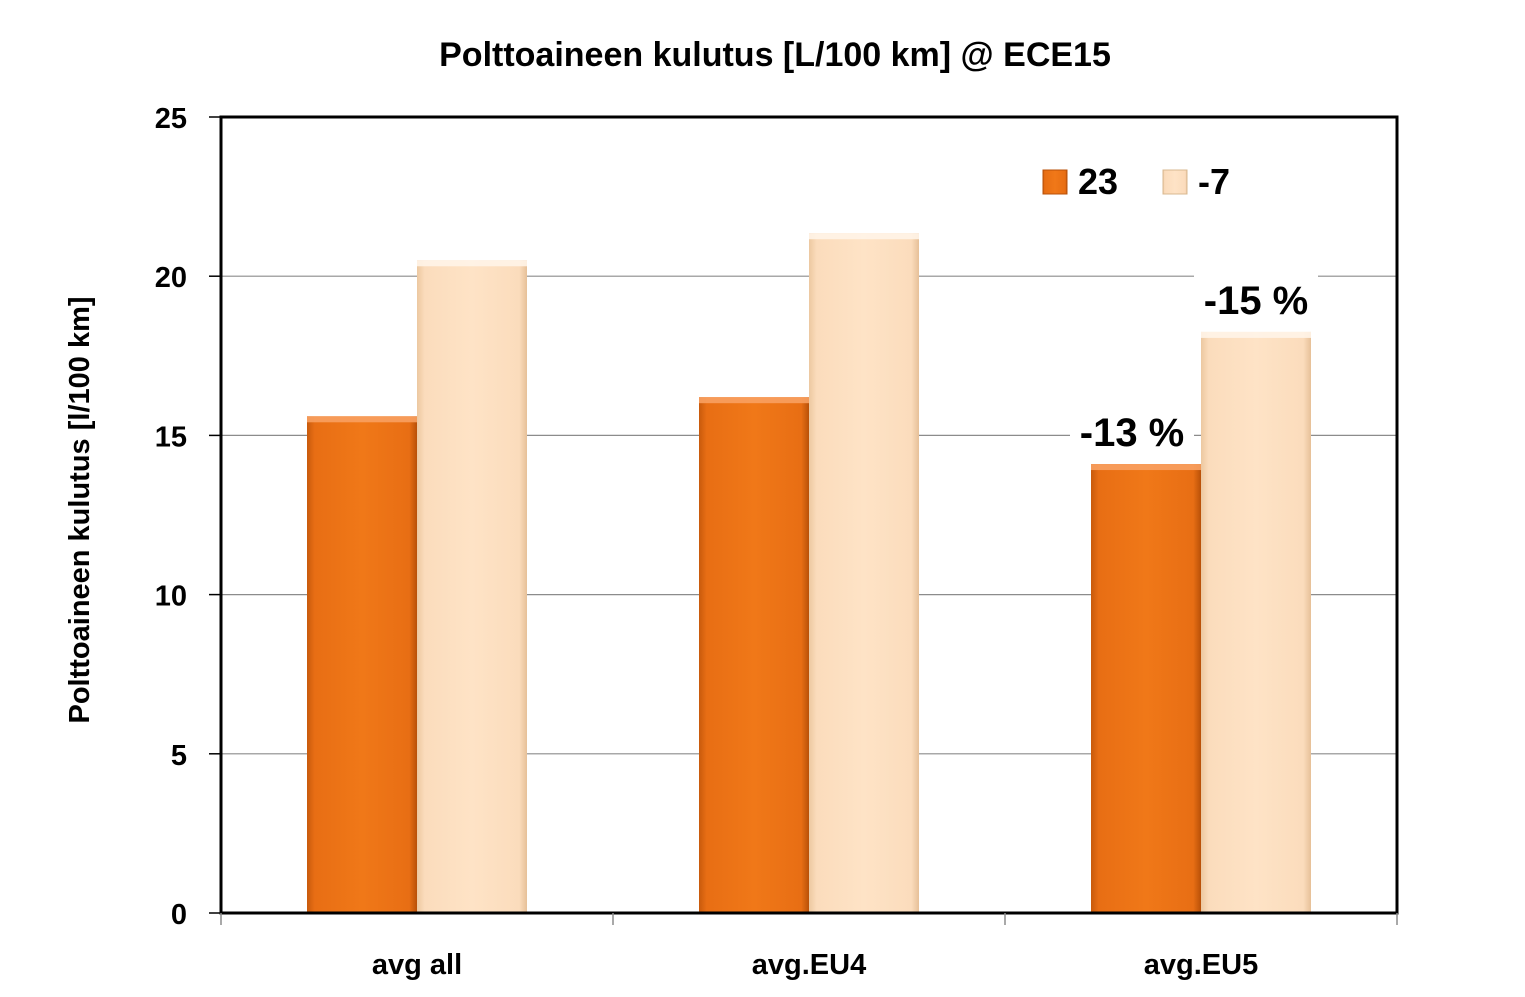 The width and height of the screenshot is (1525, 997). What do you see at coordinates (171, 119) in the screenshot?
I see `y-tick-label: 25` at bounding box center [171, 119].